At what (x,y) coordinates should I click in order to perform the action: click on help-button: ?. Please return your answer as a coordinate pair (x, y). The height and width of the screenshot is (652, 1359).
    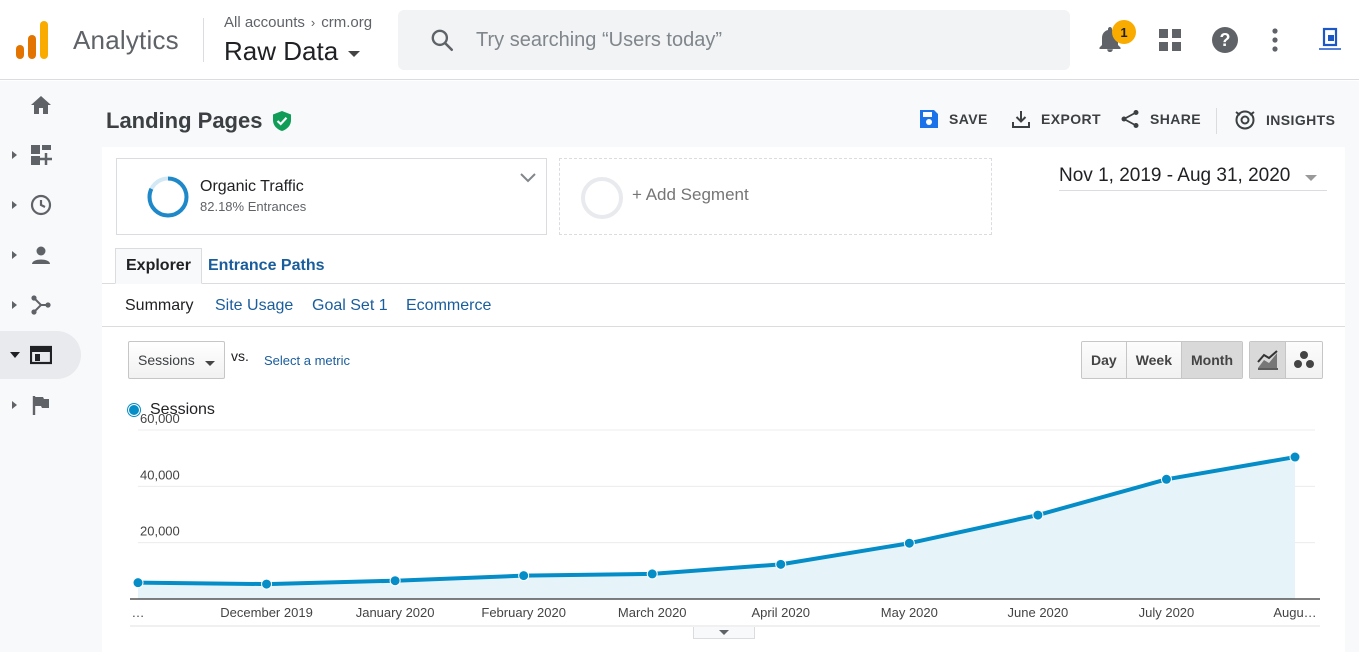
    Looking at the image, I should click on (1225, 40).